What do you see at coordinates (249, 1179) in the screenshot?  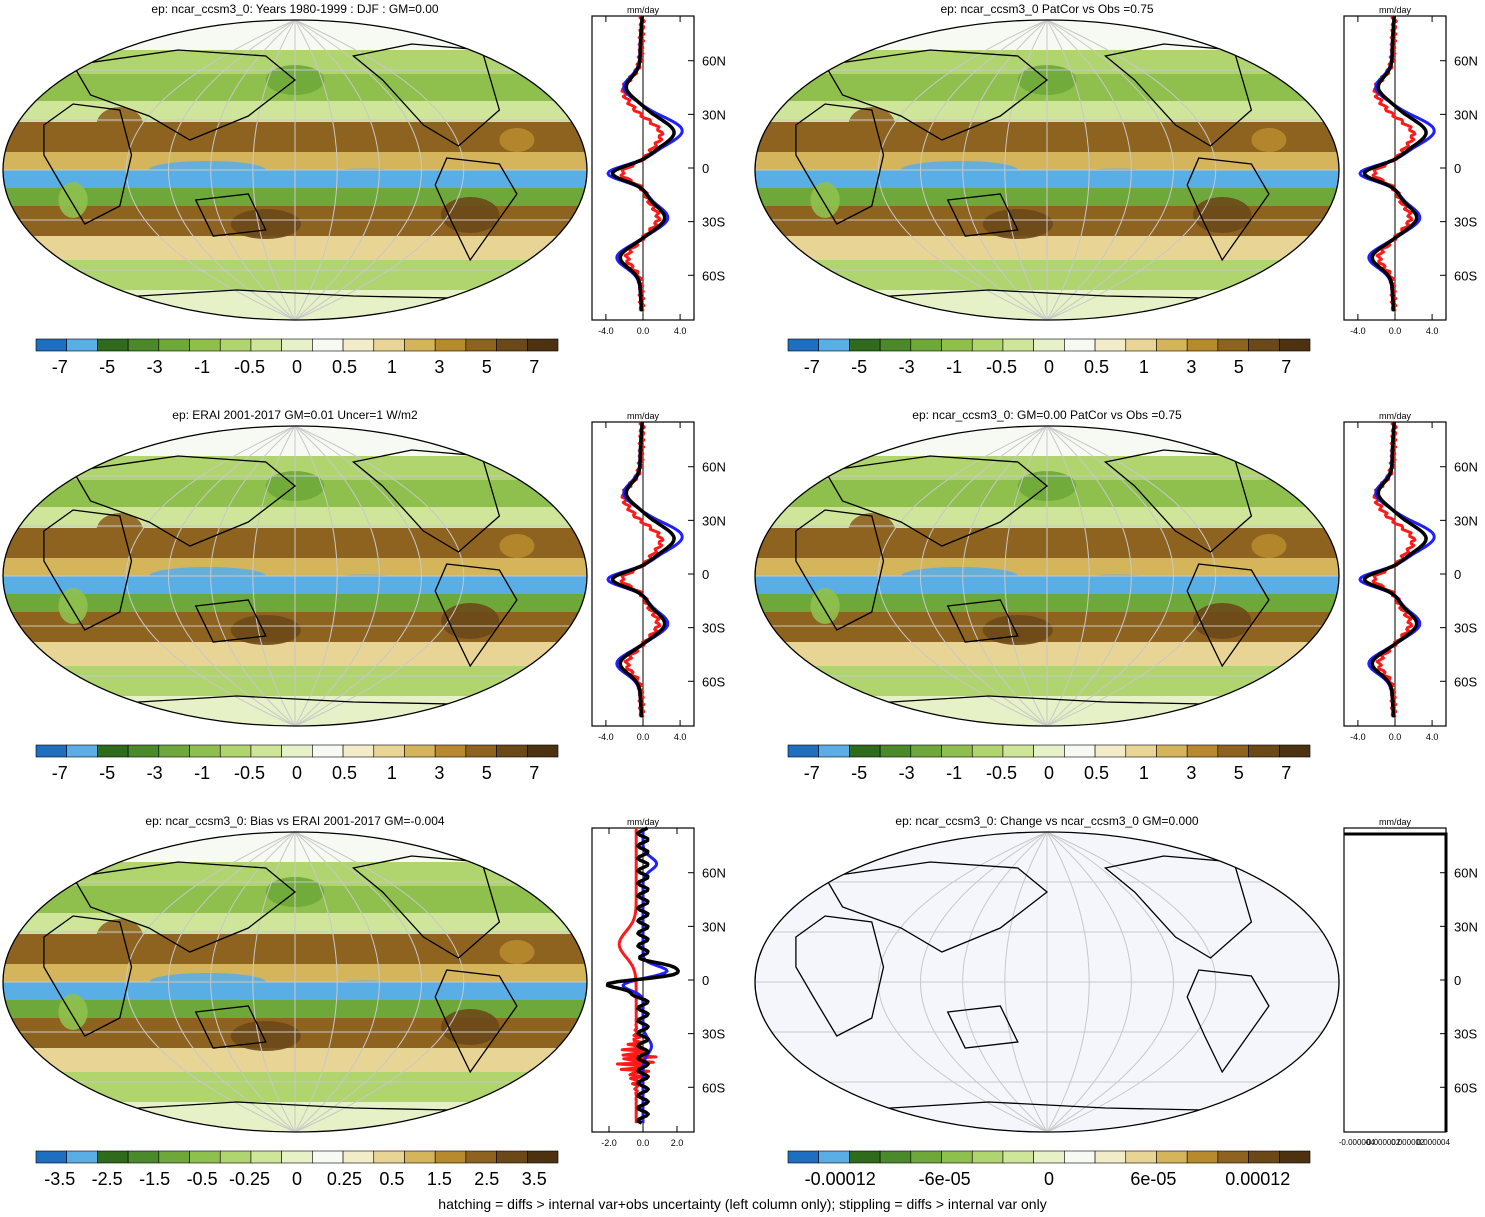 I see `colorbar-tick-label: -0.25` at bounding box center [249, 1179].